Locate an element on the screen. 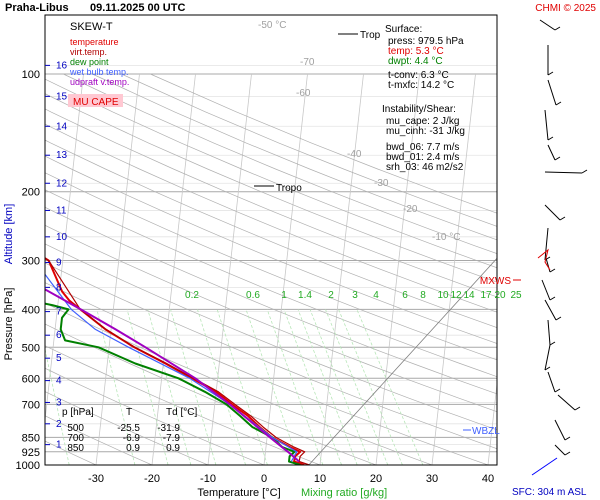 This screenshot has height=500, width=600. pressure-tick-label: 200 is located at coordinates (31, 193).